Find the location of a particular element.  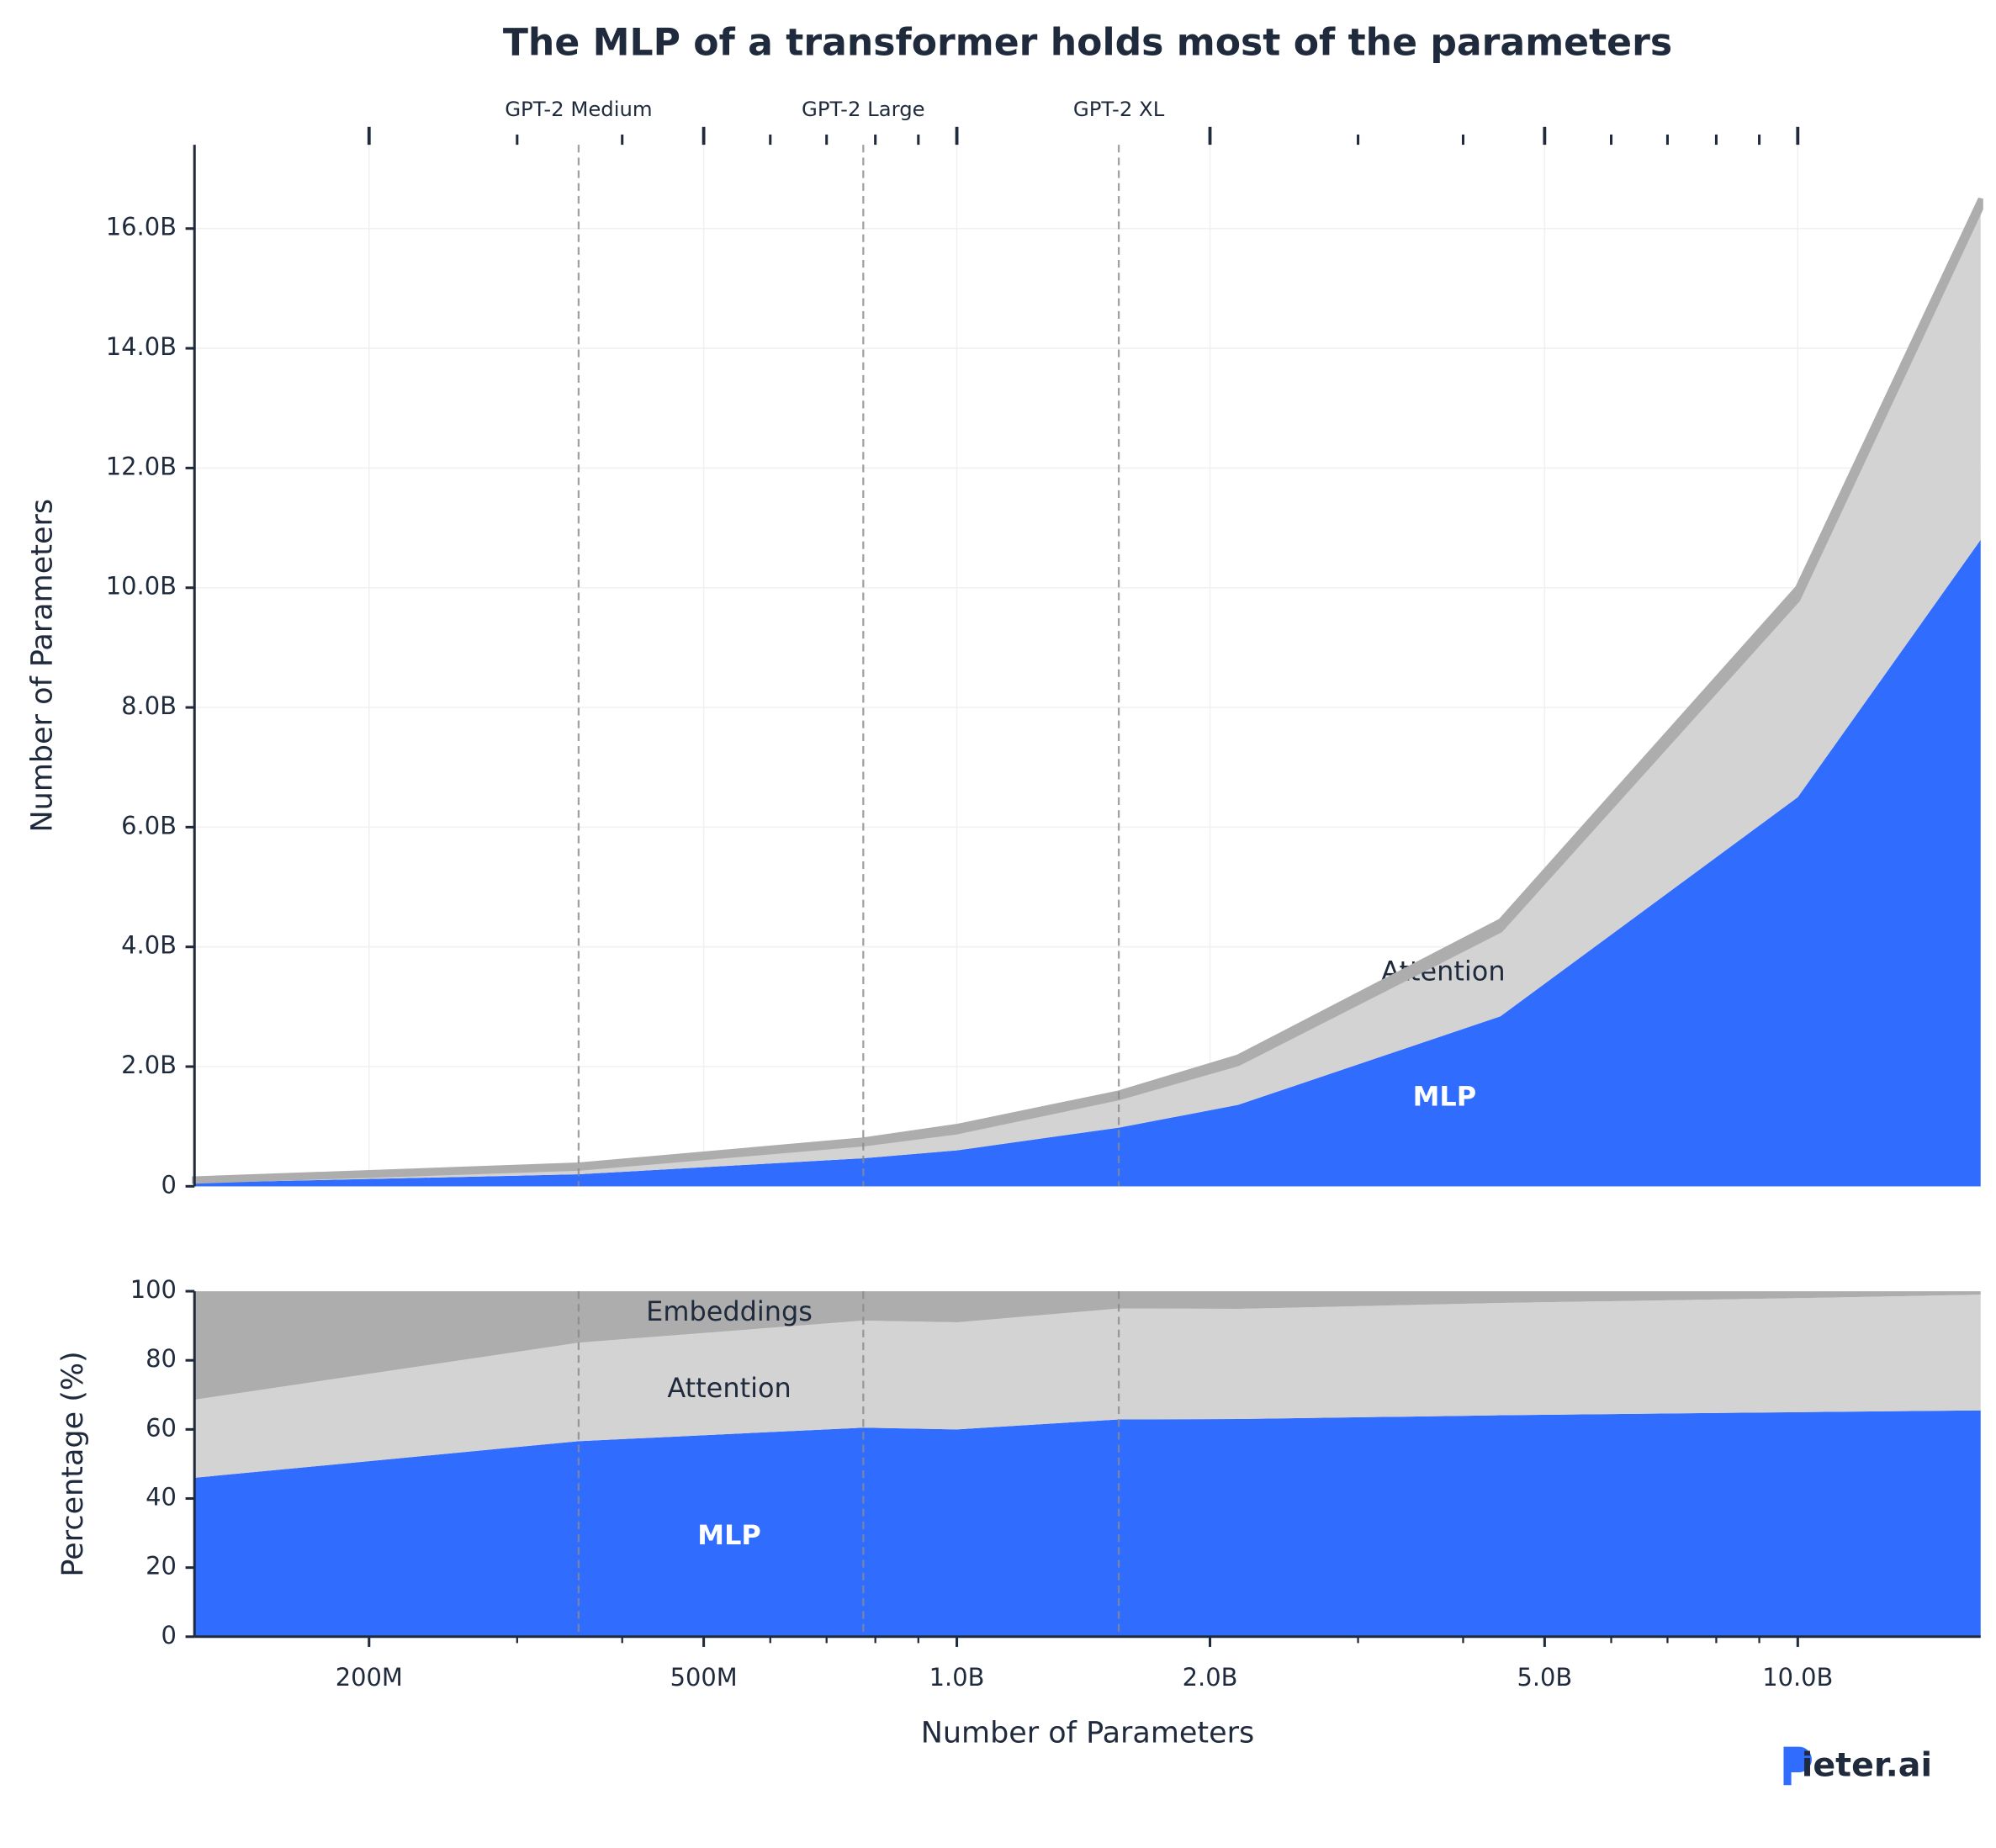

x-axis-label: Number of Parameters is located at coordinates (1088, 1733).